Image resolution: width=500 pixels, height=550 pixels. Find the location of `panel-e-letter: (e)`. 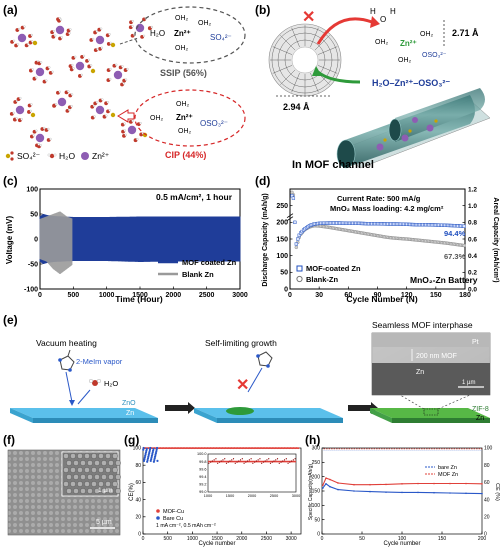

panel-e-letter: (e) is located at coordinates (10, 320).